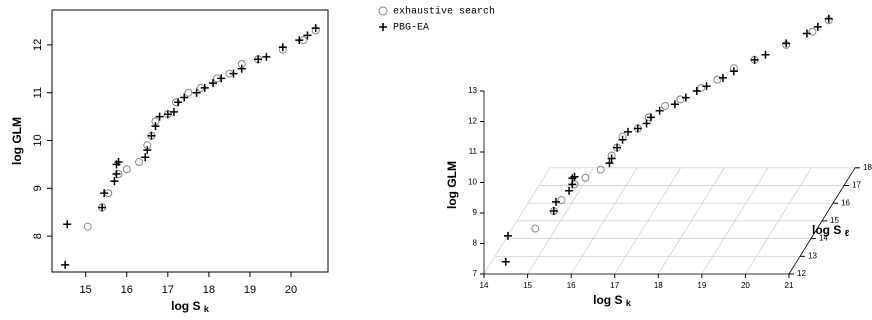  I want to click on x-label-text: log S, so click(607, 300).